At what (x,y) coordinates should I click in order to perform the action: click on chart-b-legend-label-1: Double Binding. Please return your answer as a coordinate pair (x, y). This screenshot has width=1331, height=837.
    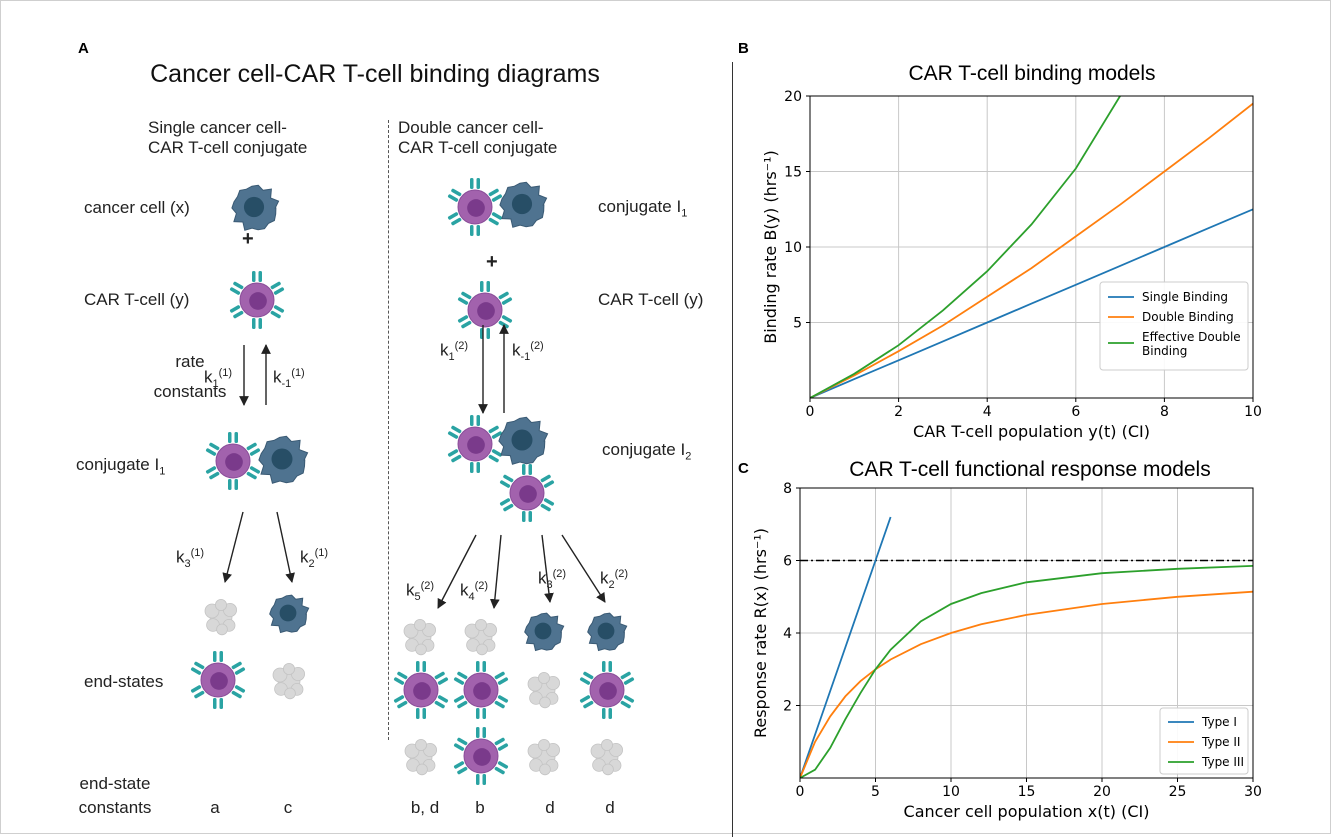
    Looking at the image, I should click on (1188, 317).